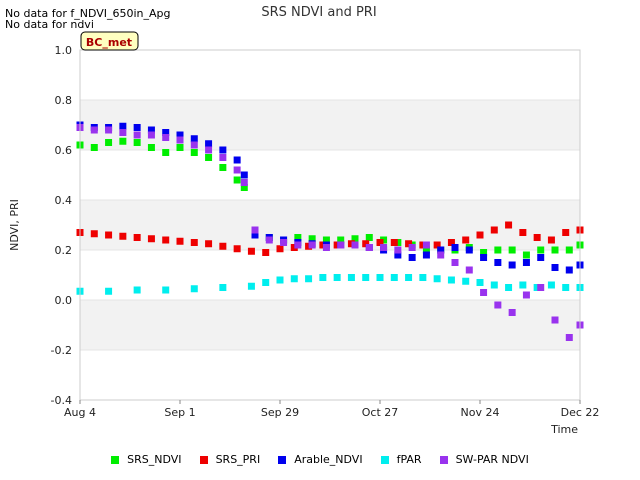  What do you see at coordinates (64, 100) in the screenshot?
I see `y-tick-label: 0.8` at bounding box center [64, 100].